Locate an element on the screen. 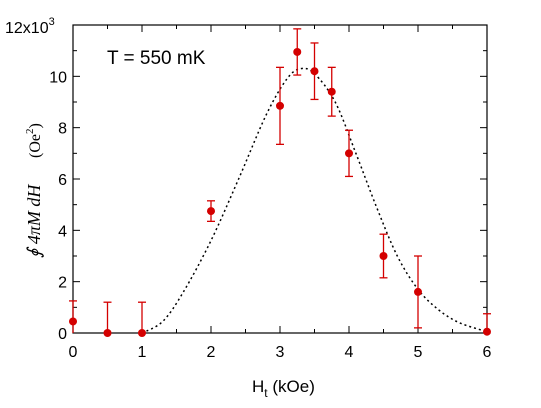 This screenshot has width=541, height=408. y-multiplier-label: 12x103 is located at coordinates (30, 26).